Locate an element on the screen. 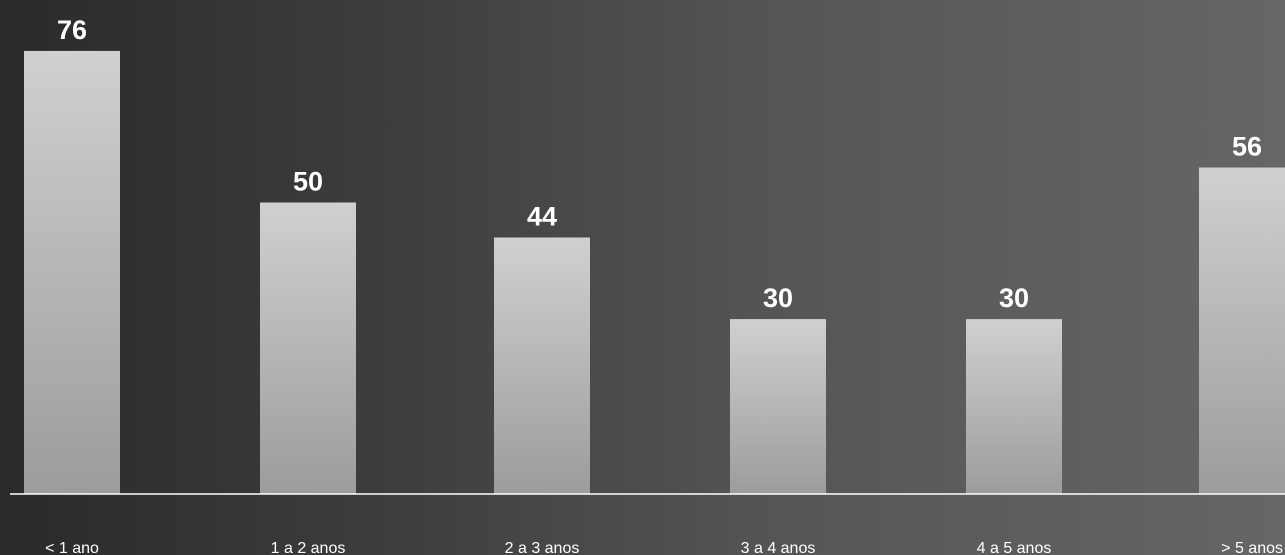  category-label-4: 4 a 5 anos is located at coordinates (1014, 547).